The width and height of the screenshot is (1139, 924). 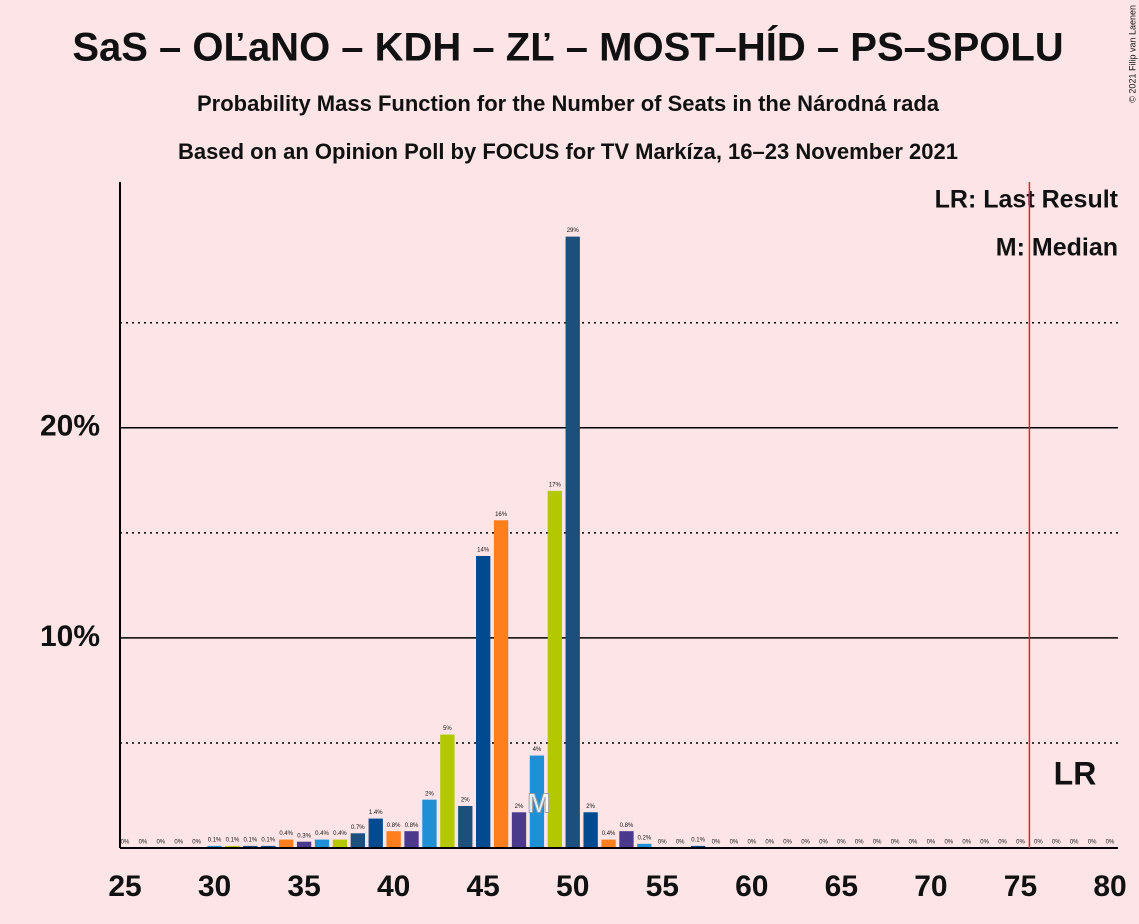 What do you see at coordinates (70, 426) in the screenshot?
I see `y-tick-label: 20%` at bounding box center [70, 426].